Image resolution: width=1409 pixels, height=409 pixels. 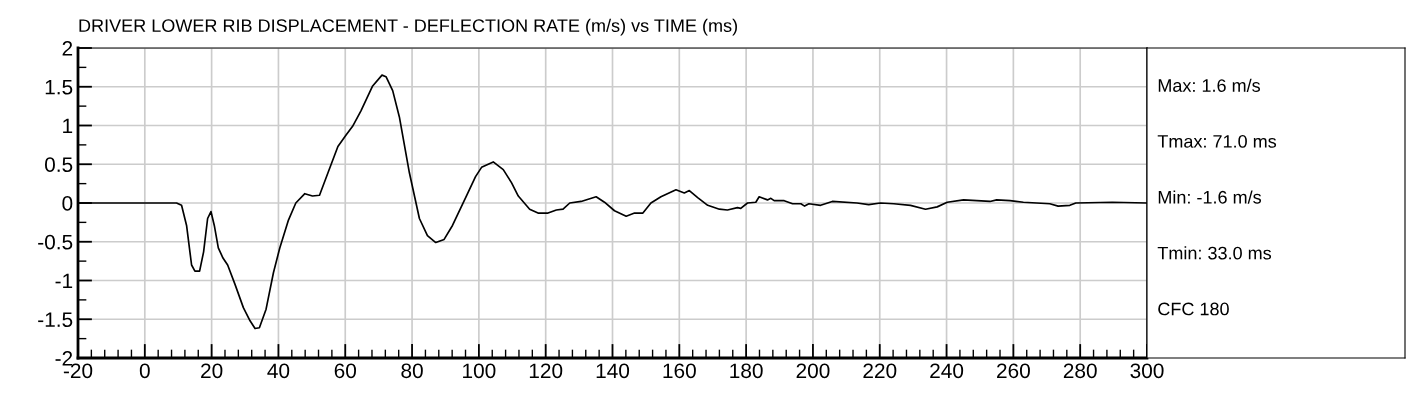 What do you see at coordinates (1147, 371) in the screenshot?
I see `x-tick-label: 300` at bounding box center [1147, 371].